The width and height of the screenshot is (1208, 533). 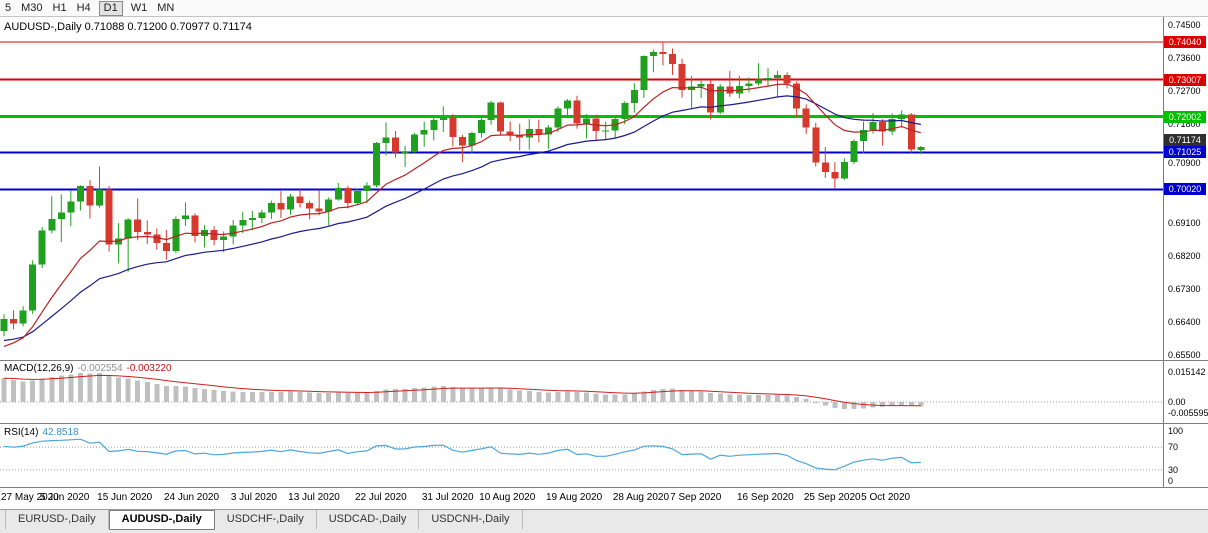 What do you see at coordinates (1185, 152) in the screenshot?
I see `price-badge-0.71025: 0.71025` at bounding box center [1185, 152].